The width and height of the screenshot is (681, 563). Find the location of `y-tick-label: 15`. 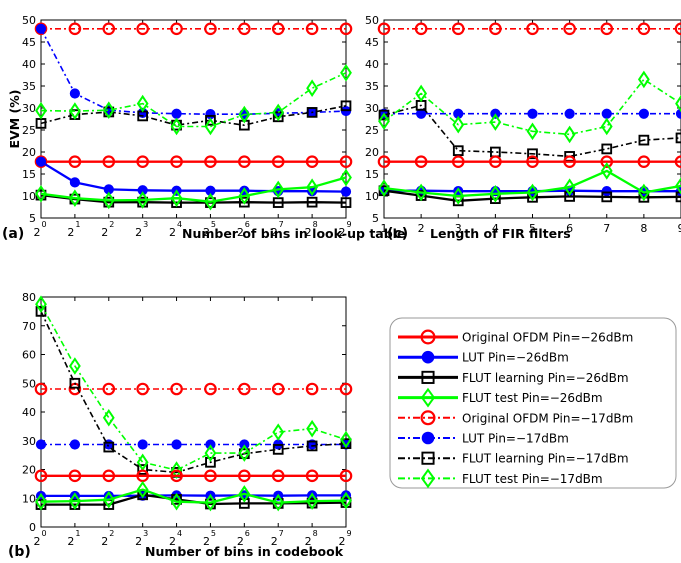

y-tick-label: 15 is located at coordinates (372, 174).